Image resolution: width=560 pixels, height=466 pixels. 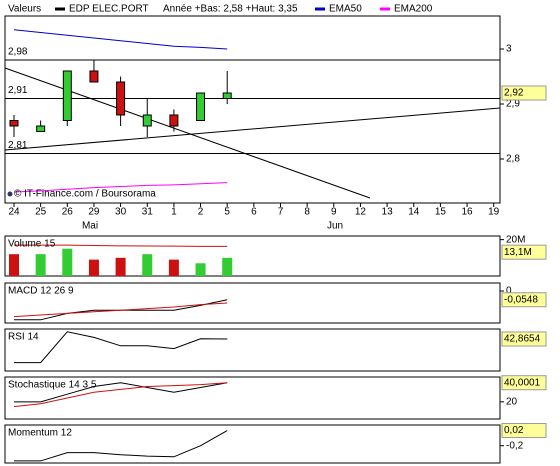 I want to click on x-tick-label: 31, so click(x=148, y=212).